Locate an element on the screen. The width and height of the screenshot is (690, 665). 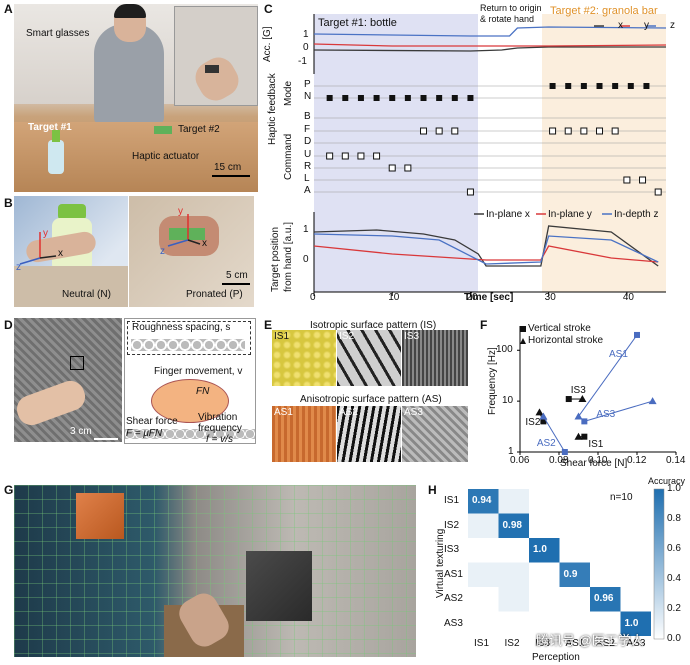
anisotropic-title: Anisotropic surface pattern (AS) is located at coordinates (371, 399).